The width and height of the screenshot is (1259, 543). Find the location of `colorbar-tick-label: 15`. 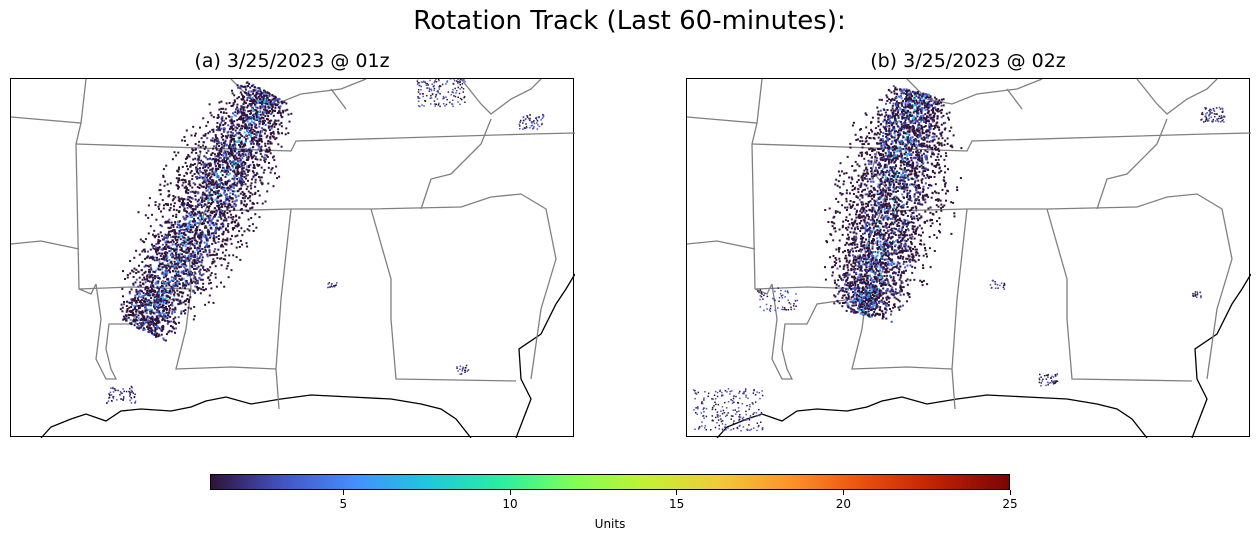

colorbar-tick-label: 15 is located at coordinates (677, 504).